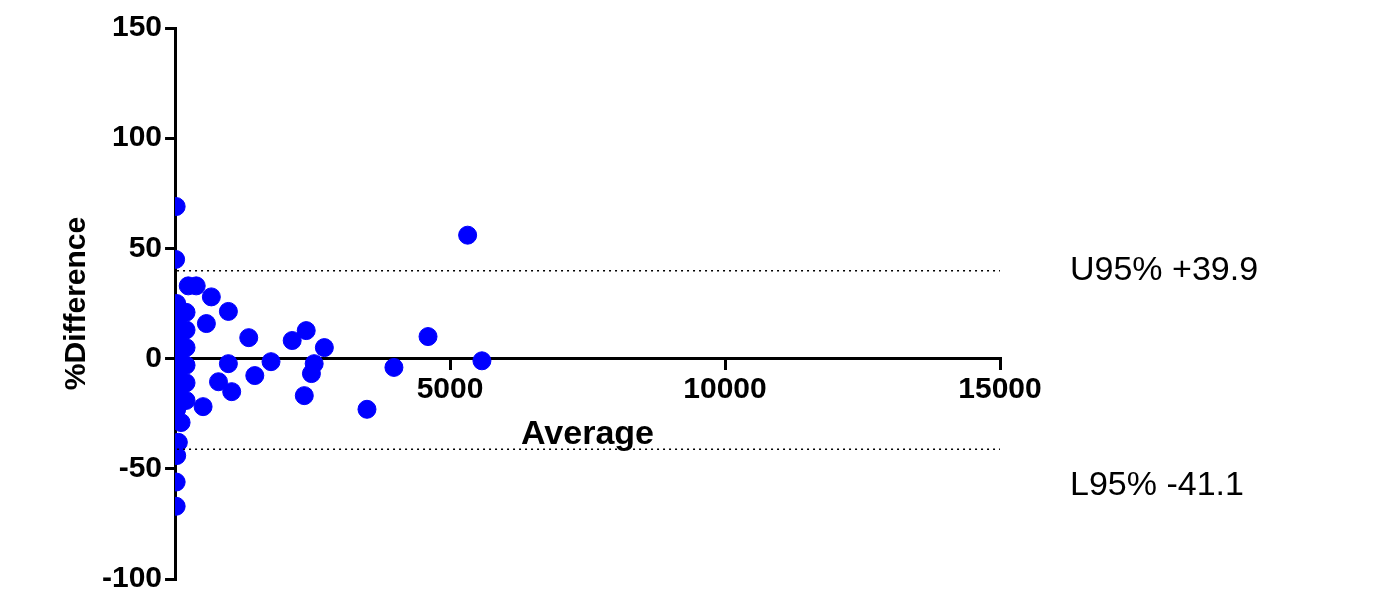  Describe the element at coordinates (450, 387) in the screenshot. I see `x-tick-label: 5000` at that location.